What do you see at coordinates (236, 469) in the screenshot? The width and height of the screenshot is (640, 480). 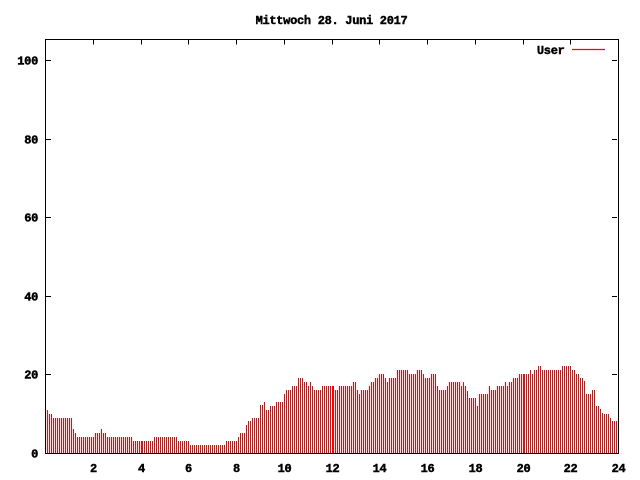 I see `svg-text: 8` at bounding box center [236, 469].